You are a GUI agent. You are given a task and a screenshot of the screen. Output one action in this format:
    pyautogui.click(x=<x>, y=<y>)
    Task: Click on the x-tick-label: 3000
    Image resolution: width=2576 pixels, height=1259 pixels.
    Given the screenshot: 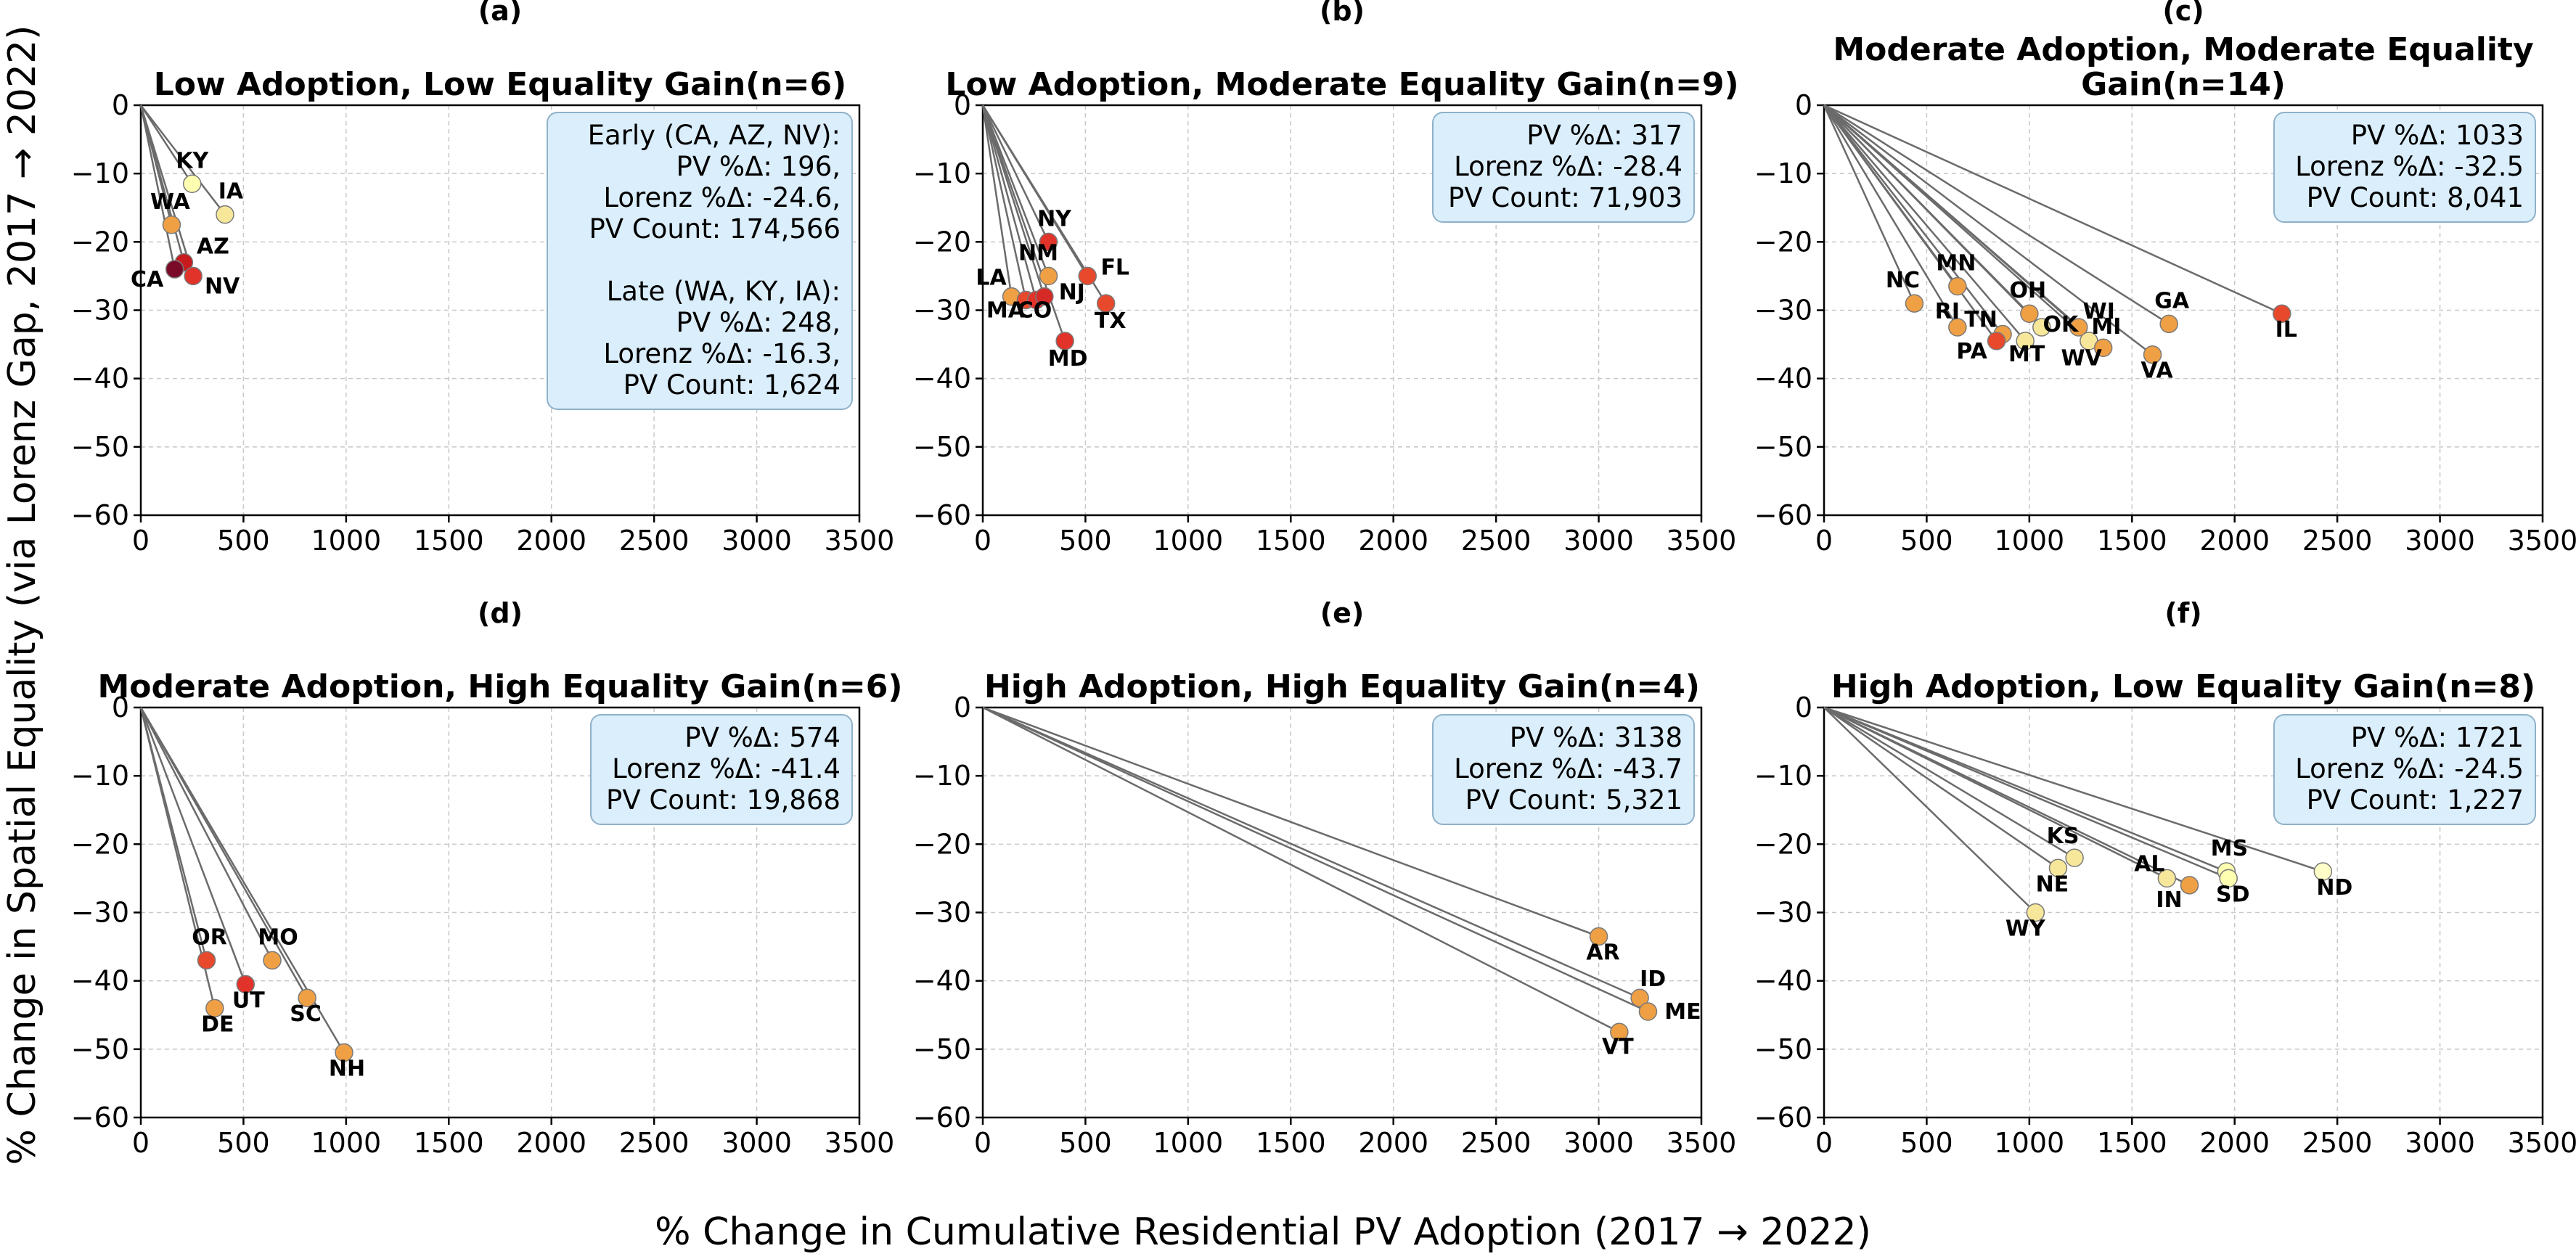 What is the action you would take?
    pyautogui.click(x=757, y=541)
    